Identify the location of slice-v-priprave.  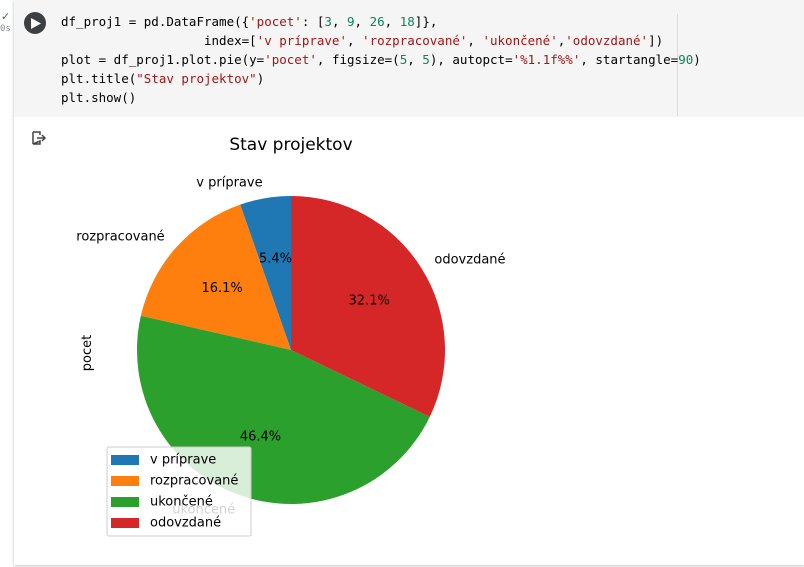
(265, 273).